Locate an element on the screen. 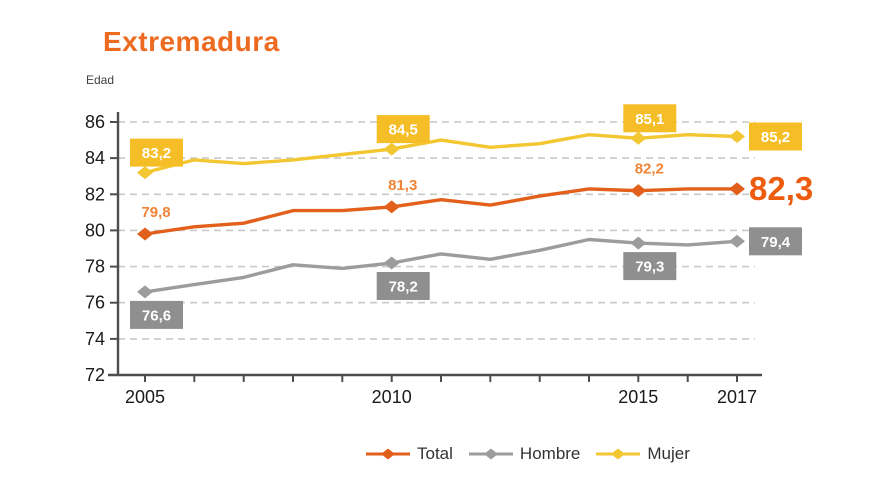 The width and height of the screenshot is (880, 495). legend-marker-mujer-icon is located at coordinates (618, 454).